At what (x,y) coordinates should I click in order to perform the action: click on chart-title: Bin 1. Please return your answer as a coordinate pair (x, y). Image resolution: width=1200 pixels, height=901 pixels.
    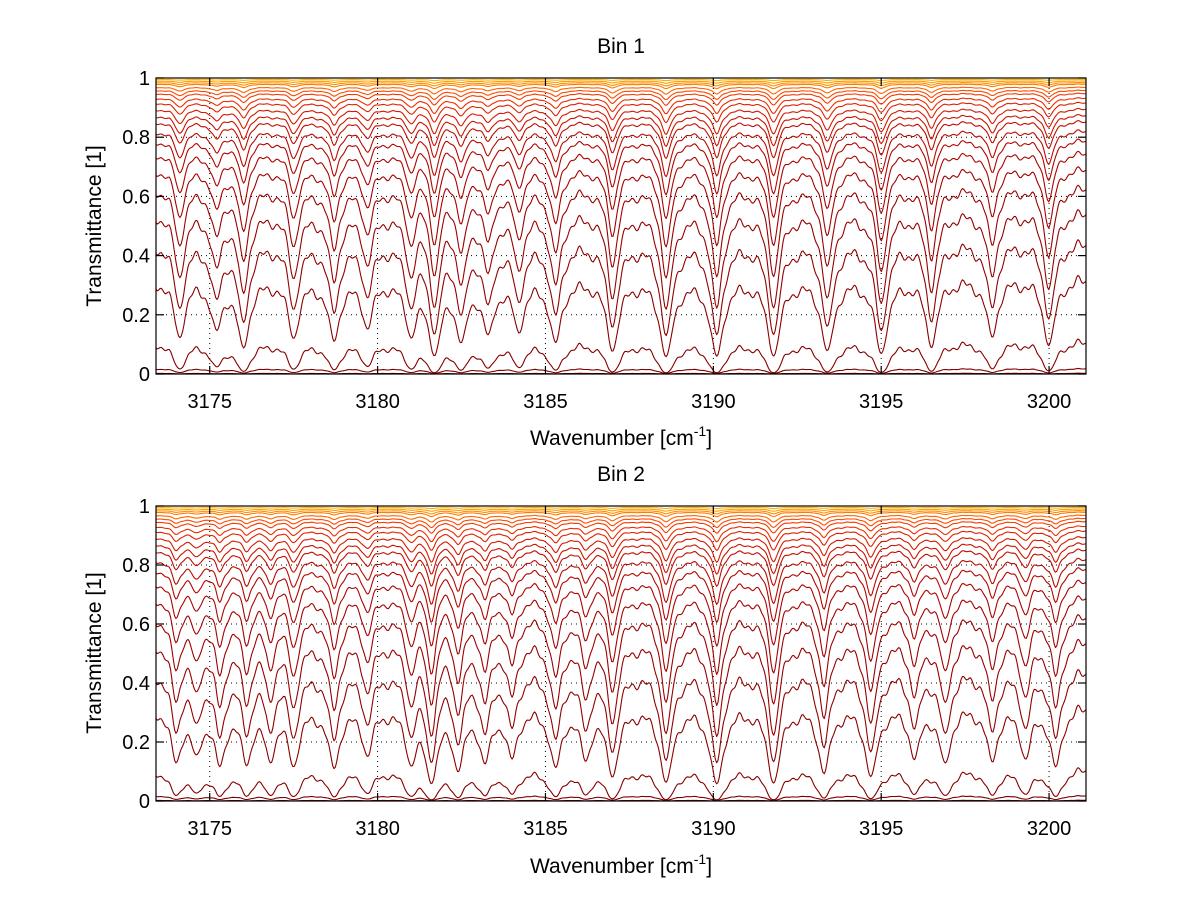
    Looking at the image, I should click on (621, 46).